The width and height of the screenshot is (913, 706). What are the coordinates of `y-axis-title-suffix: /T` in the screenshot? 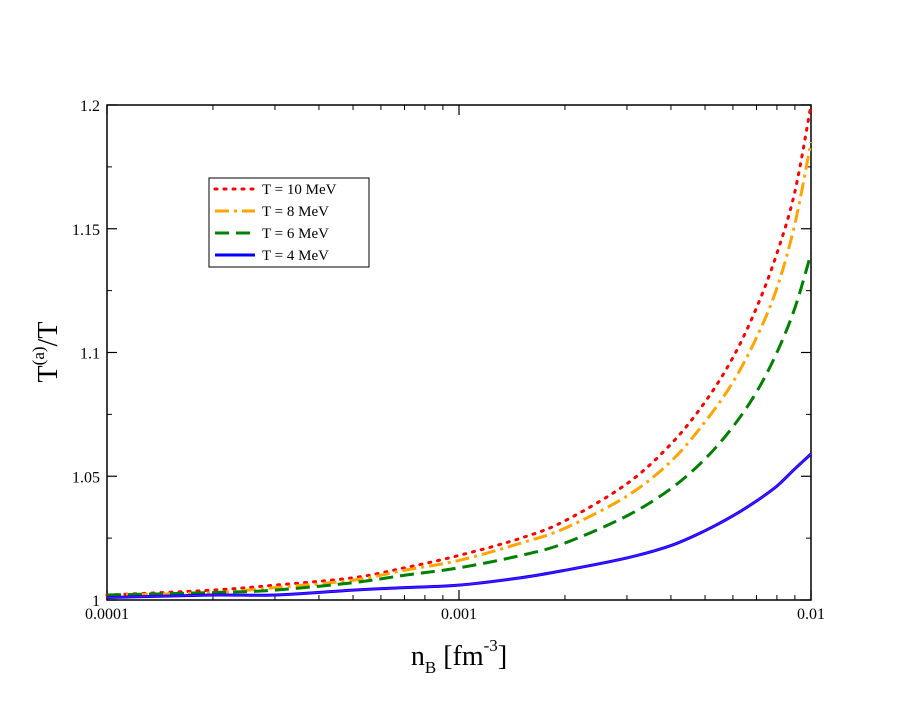 It's located at (48, 334).